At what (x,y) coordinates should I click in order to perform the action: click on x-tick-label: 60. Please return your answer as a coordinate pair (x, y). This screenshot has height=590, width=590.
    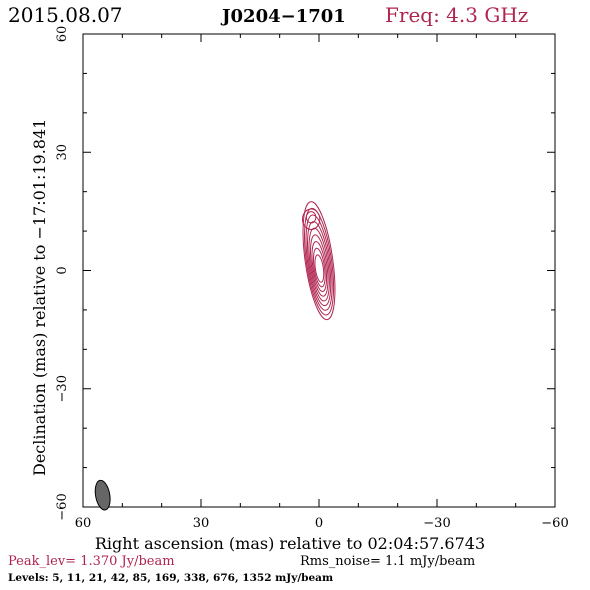
    Looking at the image, I should click on (83, 523).